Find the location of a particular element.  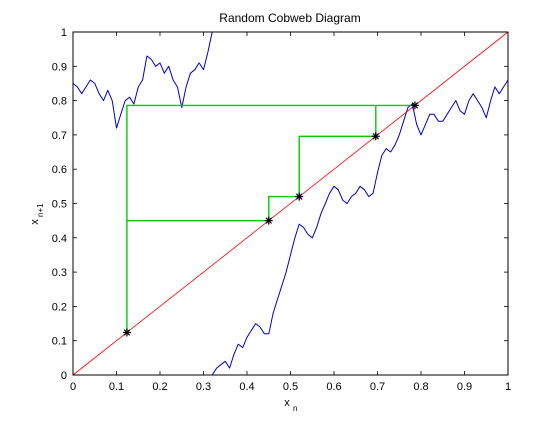

y-tick-label: 0.7 is located at coordinates (59, 136).